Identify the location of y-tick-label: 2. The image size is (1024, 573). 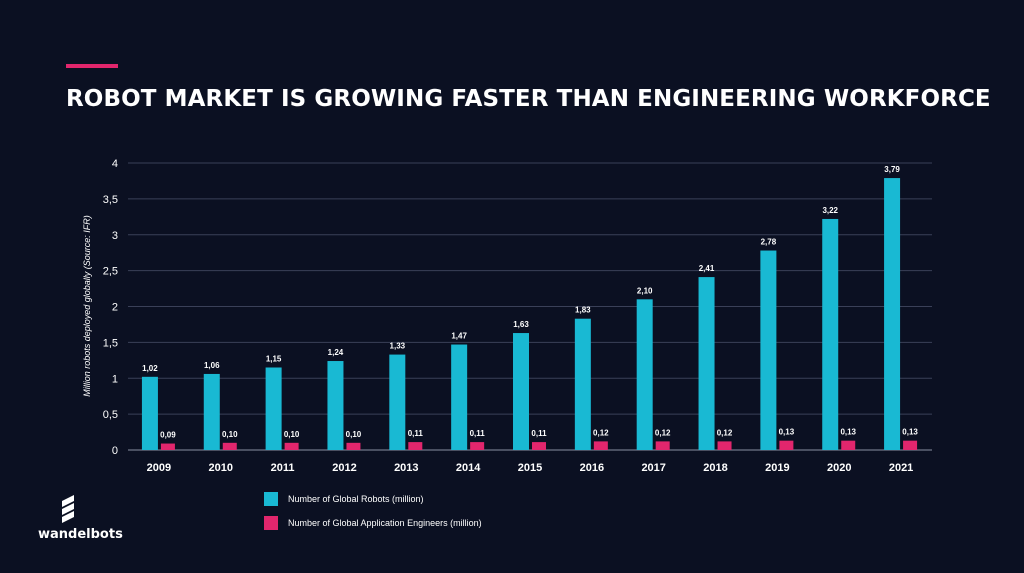
(115, 308).